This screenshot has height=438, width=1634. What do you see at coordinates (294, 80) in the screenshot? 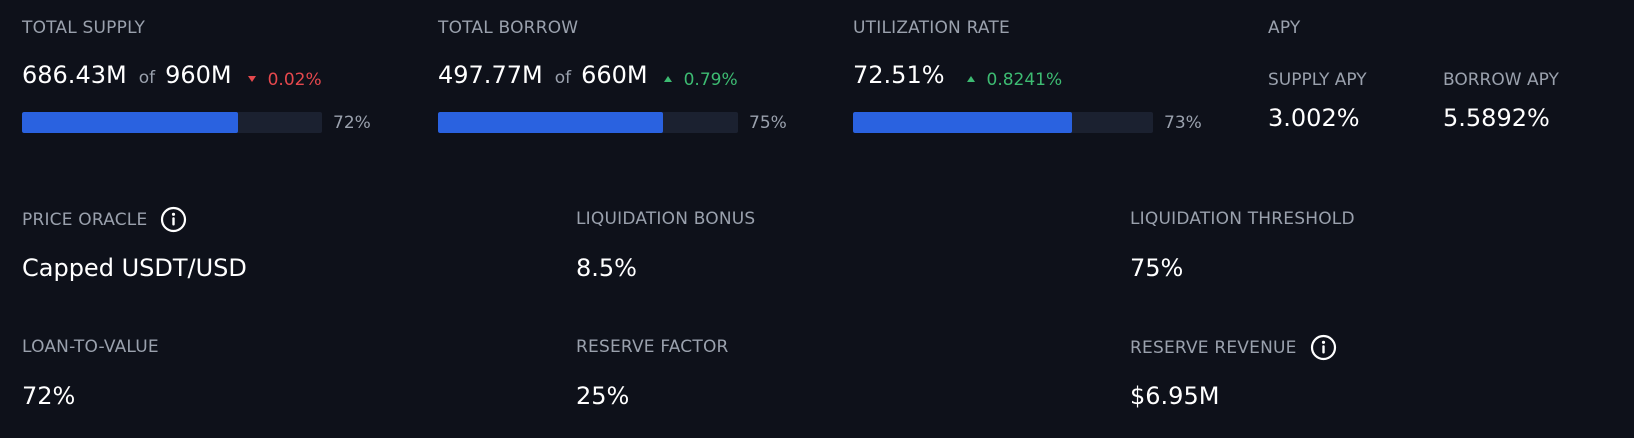
I see `total-supply-change-value: 0.02%` at bounding box center [294, 80].